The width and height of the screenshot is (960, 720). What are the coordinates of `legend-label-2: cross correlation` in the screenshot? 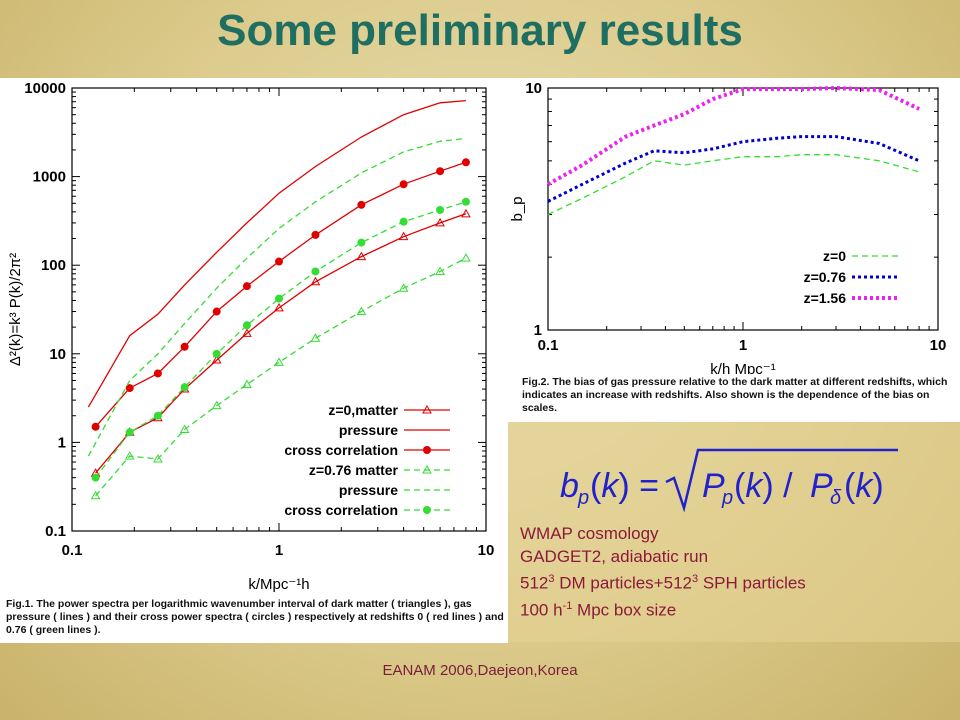 It's located at (341, 450).